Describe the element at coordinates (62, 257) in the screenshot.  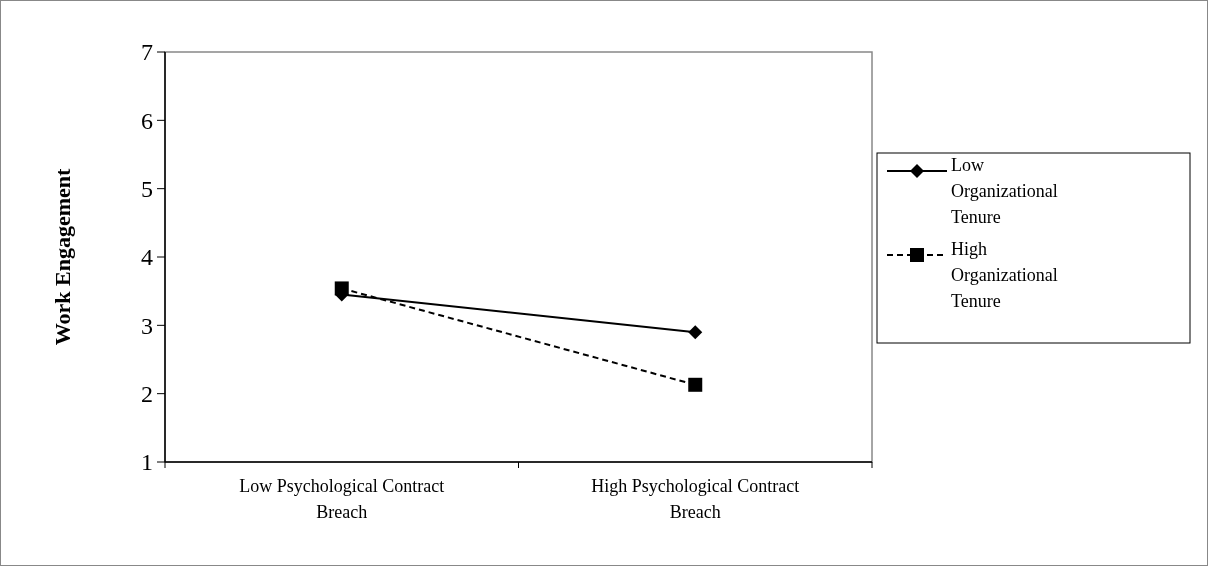
I see `y-axis-title: Work Engagement` at that location.